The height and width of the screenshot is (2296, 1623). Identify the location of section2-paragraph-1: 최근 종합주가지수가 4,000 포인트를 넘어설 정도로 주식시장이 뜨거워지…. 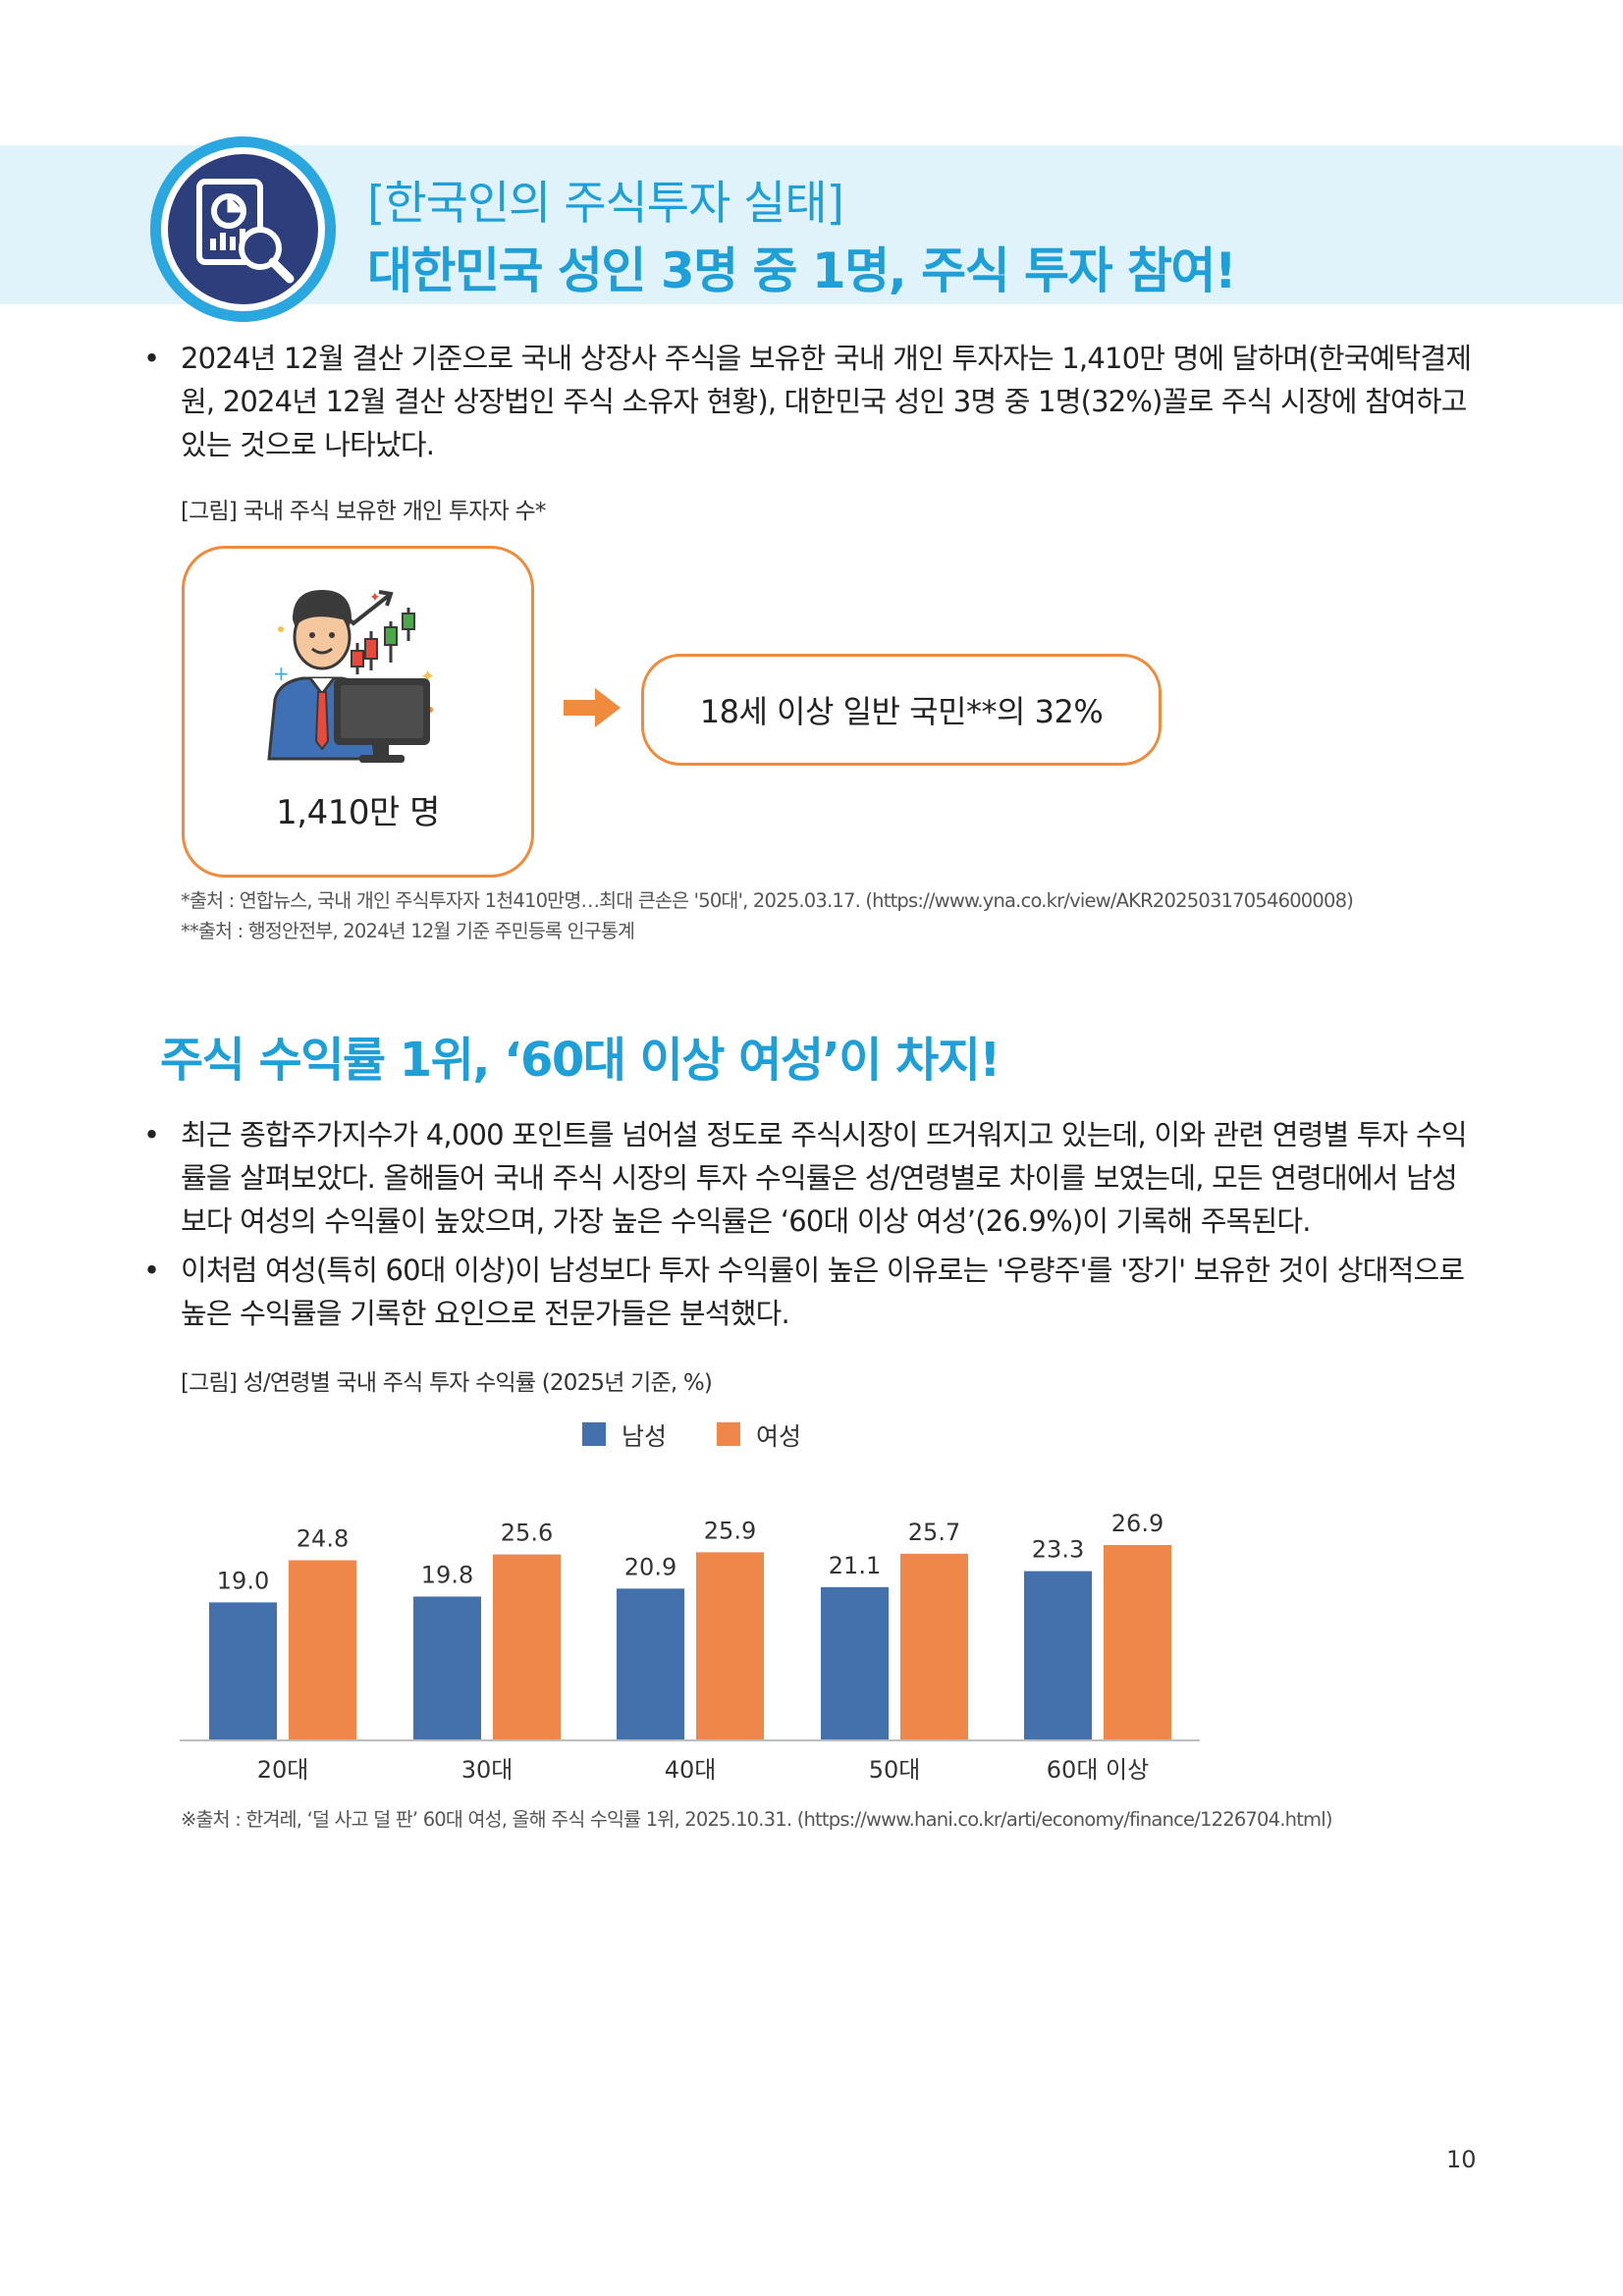
(824, 1178).